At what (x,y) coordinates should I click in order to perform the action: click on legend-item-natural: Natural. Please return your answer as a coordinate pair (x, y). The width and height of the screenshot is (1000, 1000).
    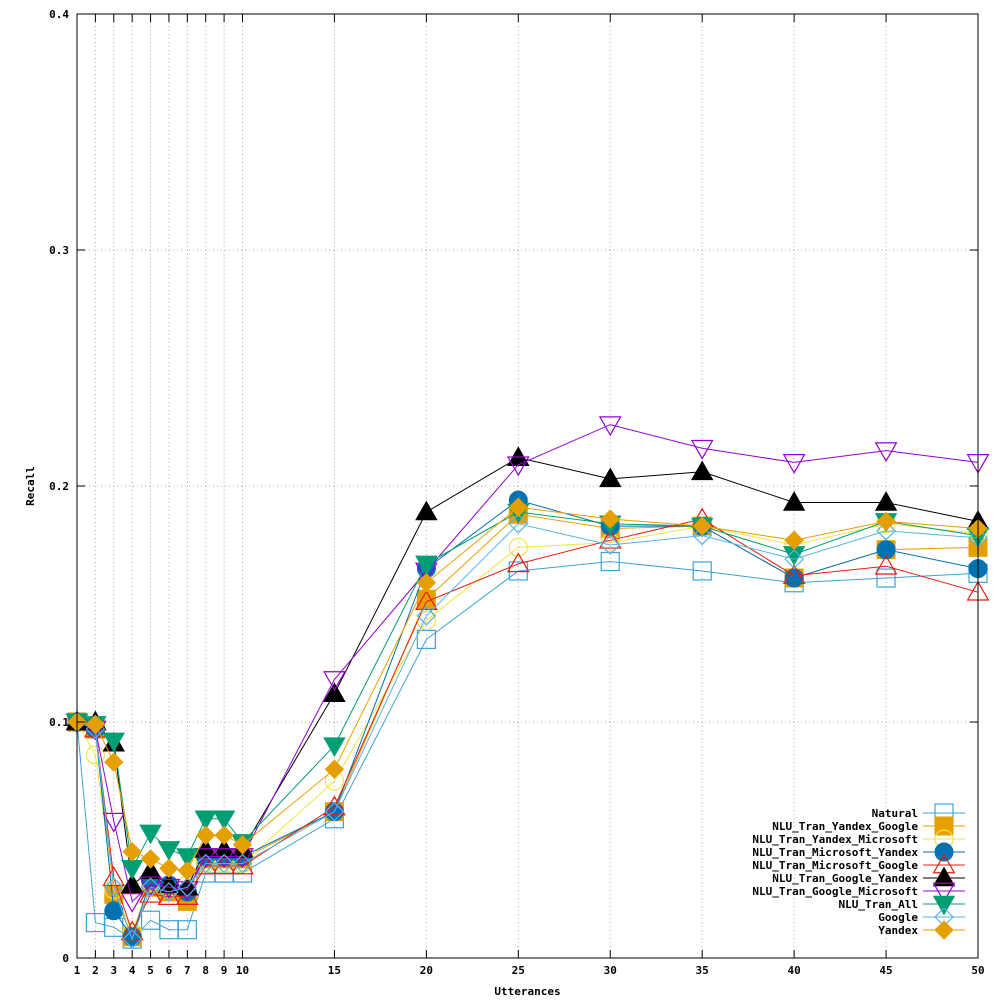
    Looking at the image, I should click on (918, 813).